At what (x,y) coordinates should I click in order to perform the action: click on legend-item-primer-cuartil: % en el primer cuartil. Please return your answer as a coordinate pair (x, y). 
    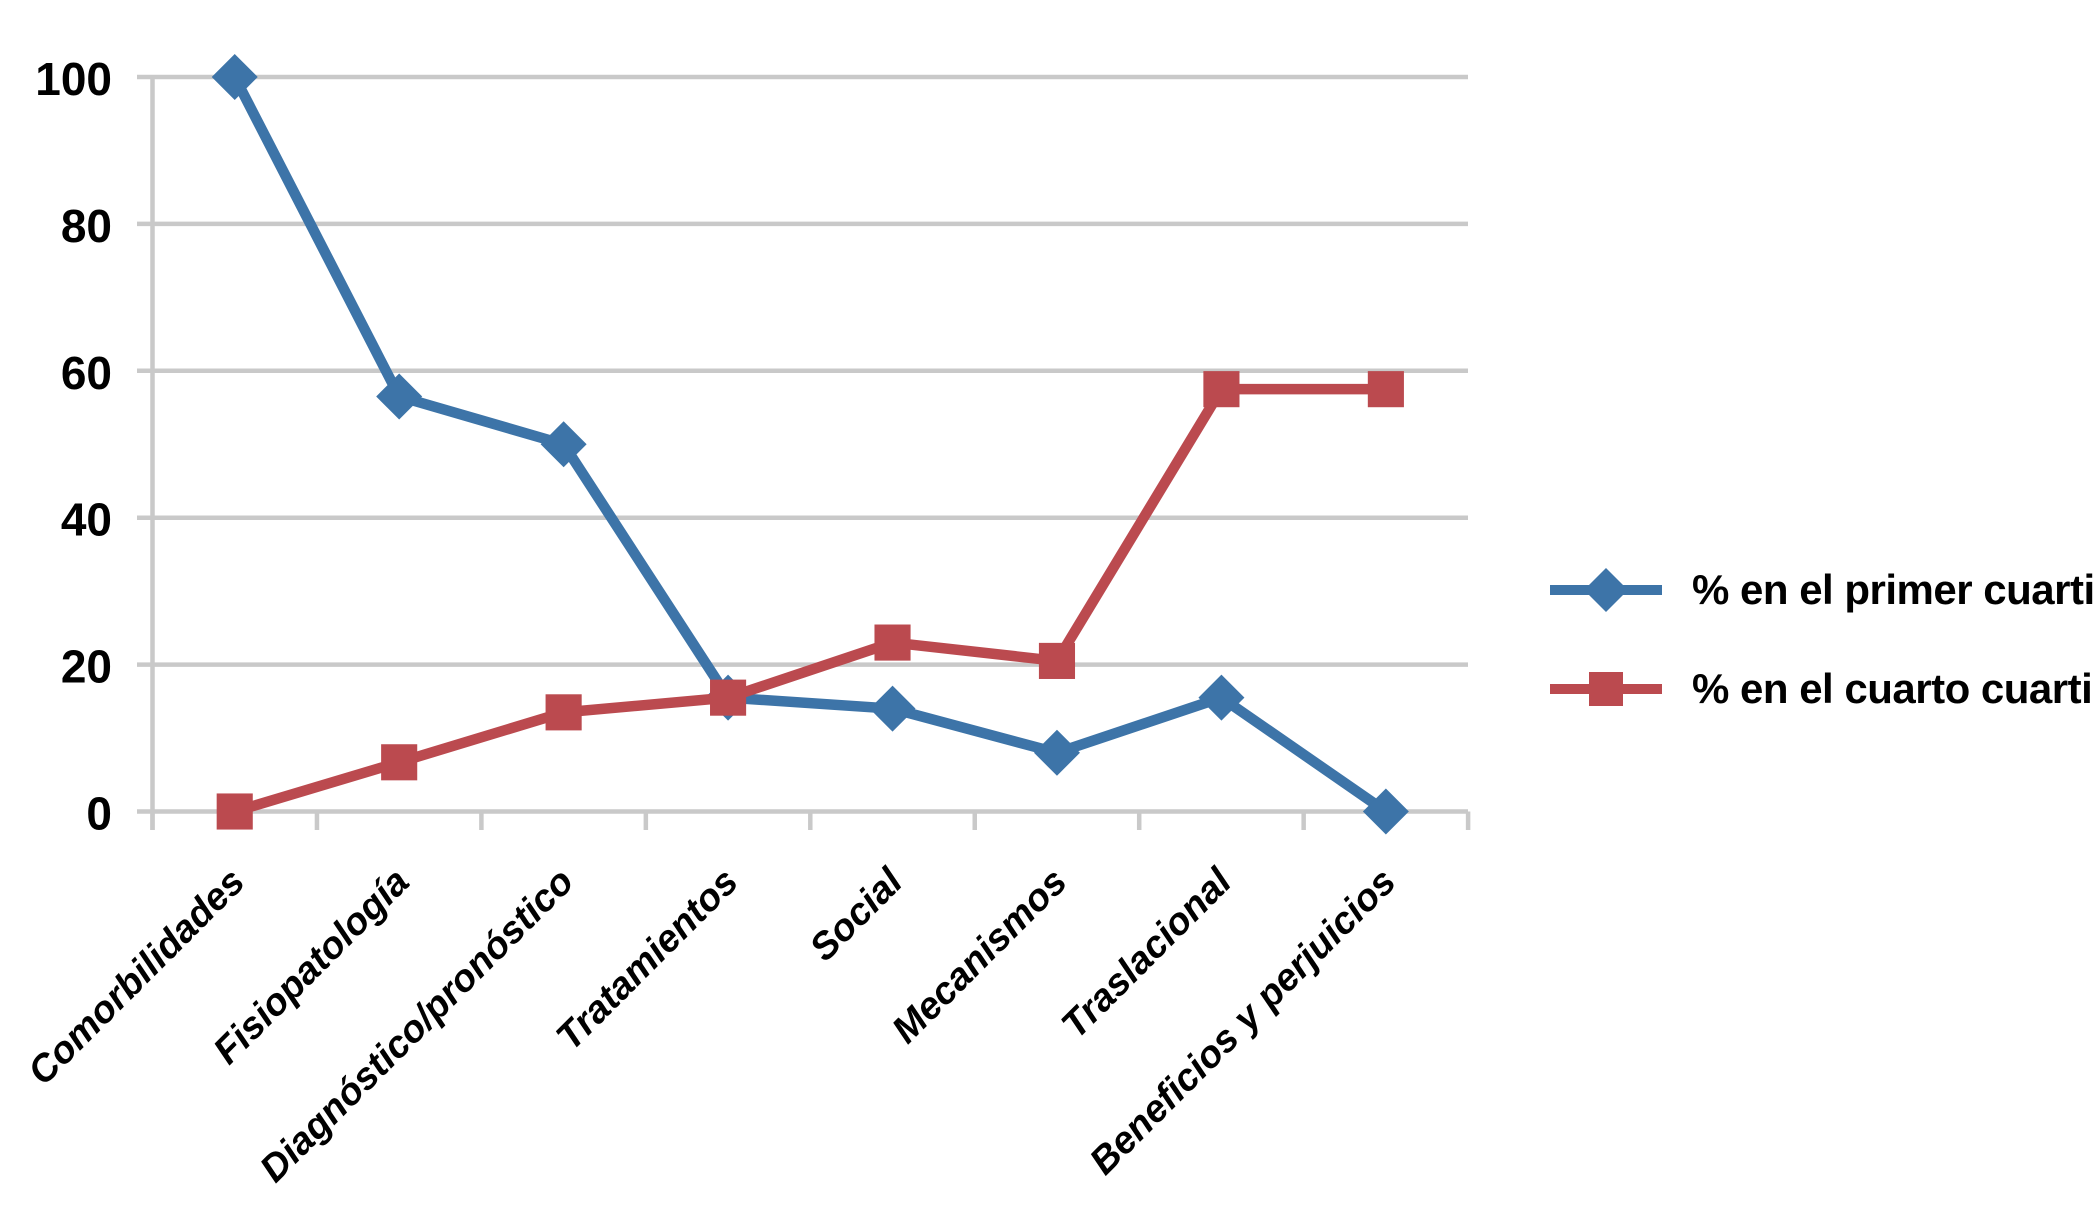
    Looking at the image, I should click on (1820, 590).